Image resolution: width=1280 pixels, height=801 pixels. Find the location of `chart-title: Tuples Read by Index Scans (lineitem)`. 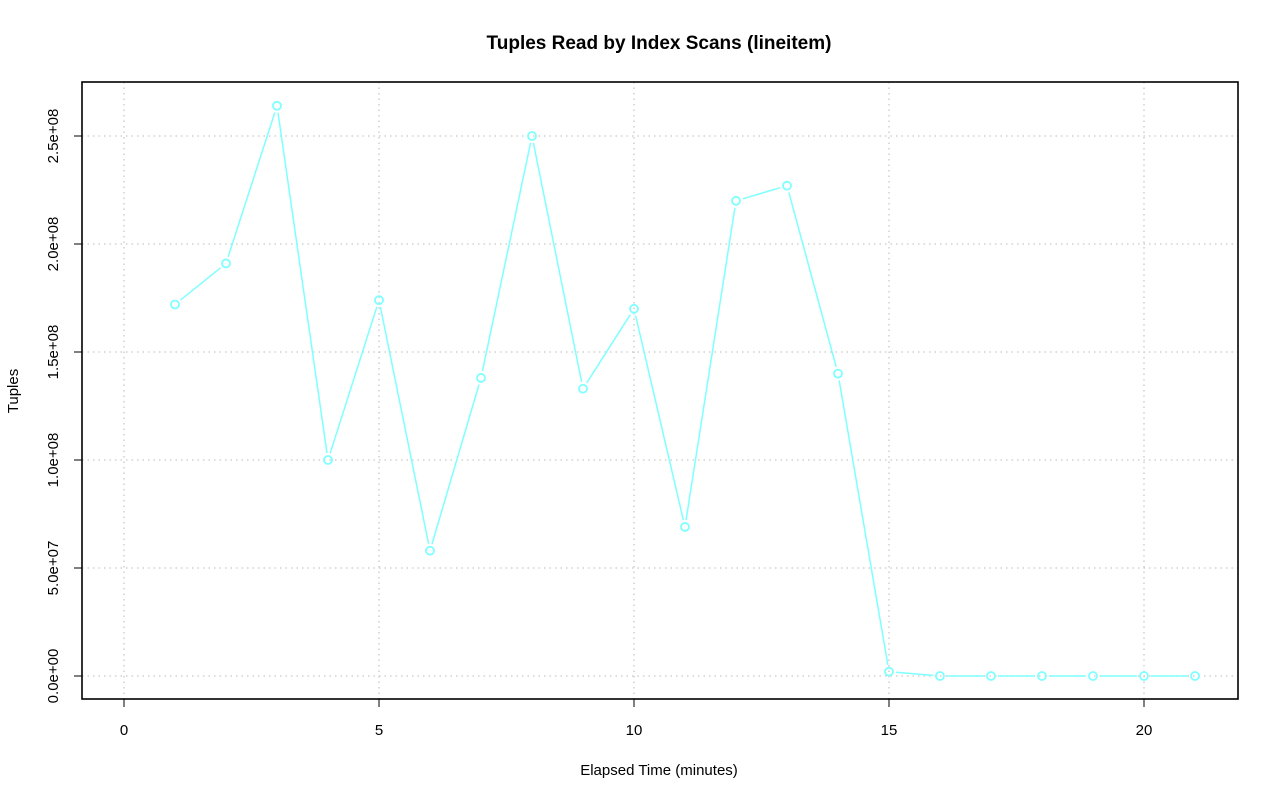

chart-title: Tuples Read by Index Scans (lineitem) is located at coordinates (659, 43).